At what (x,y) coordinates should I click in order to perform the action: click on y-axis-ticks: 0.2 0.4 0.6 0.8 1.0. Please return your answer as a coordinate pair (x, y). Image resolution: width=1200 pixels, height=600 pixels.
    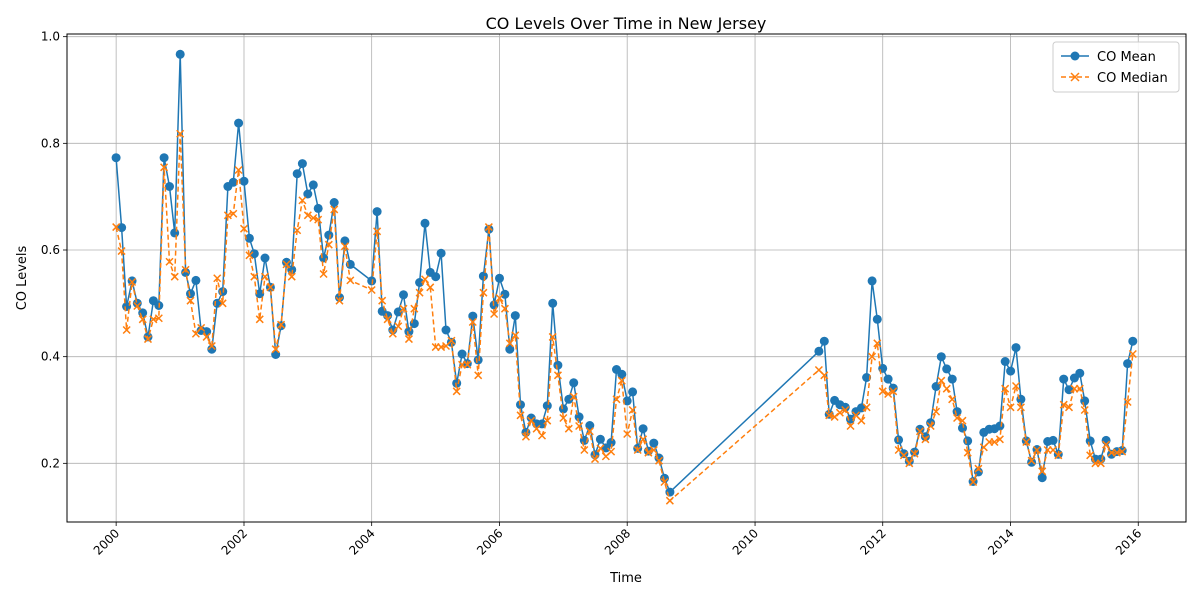
    Looking at the image, I should click on (54, 250).